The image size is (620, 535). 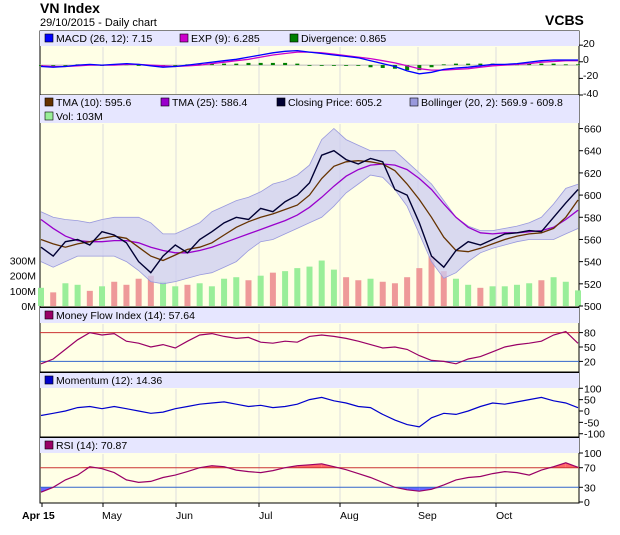 I want to click on exp-legend: EXP (9): 6.285, so click(x=225, y=39).